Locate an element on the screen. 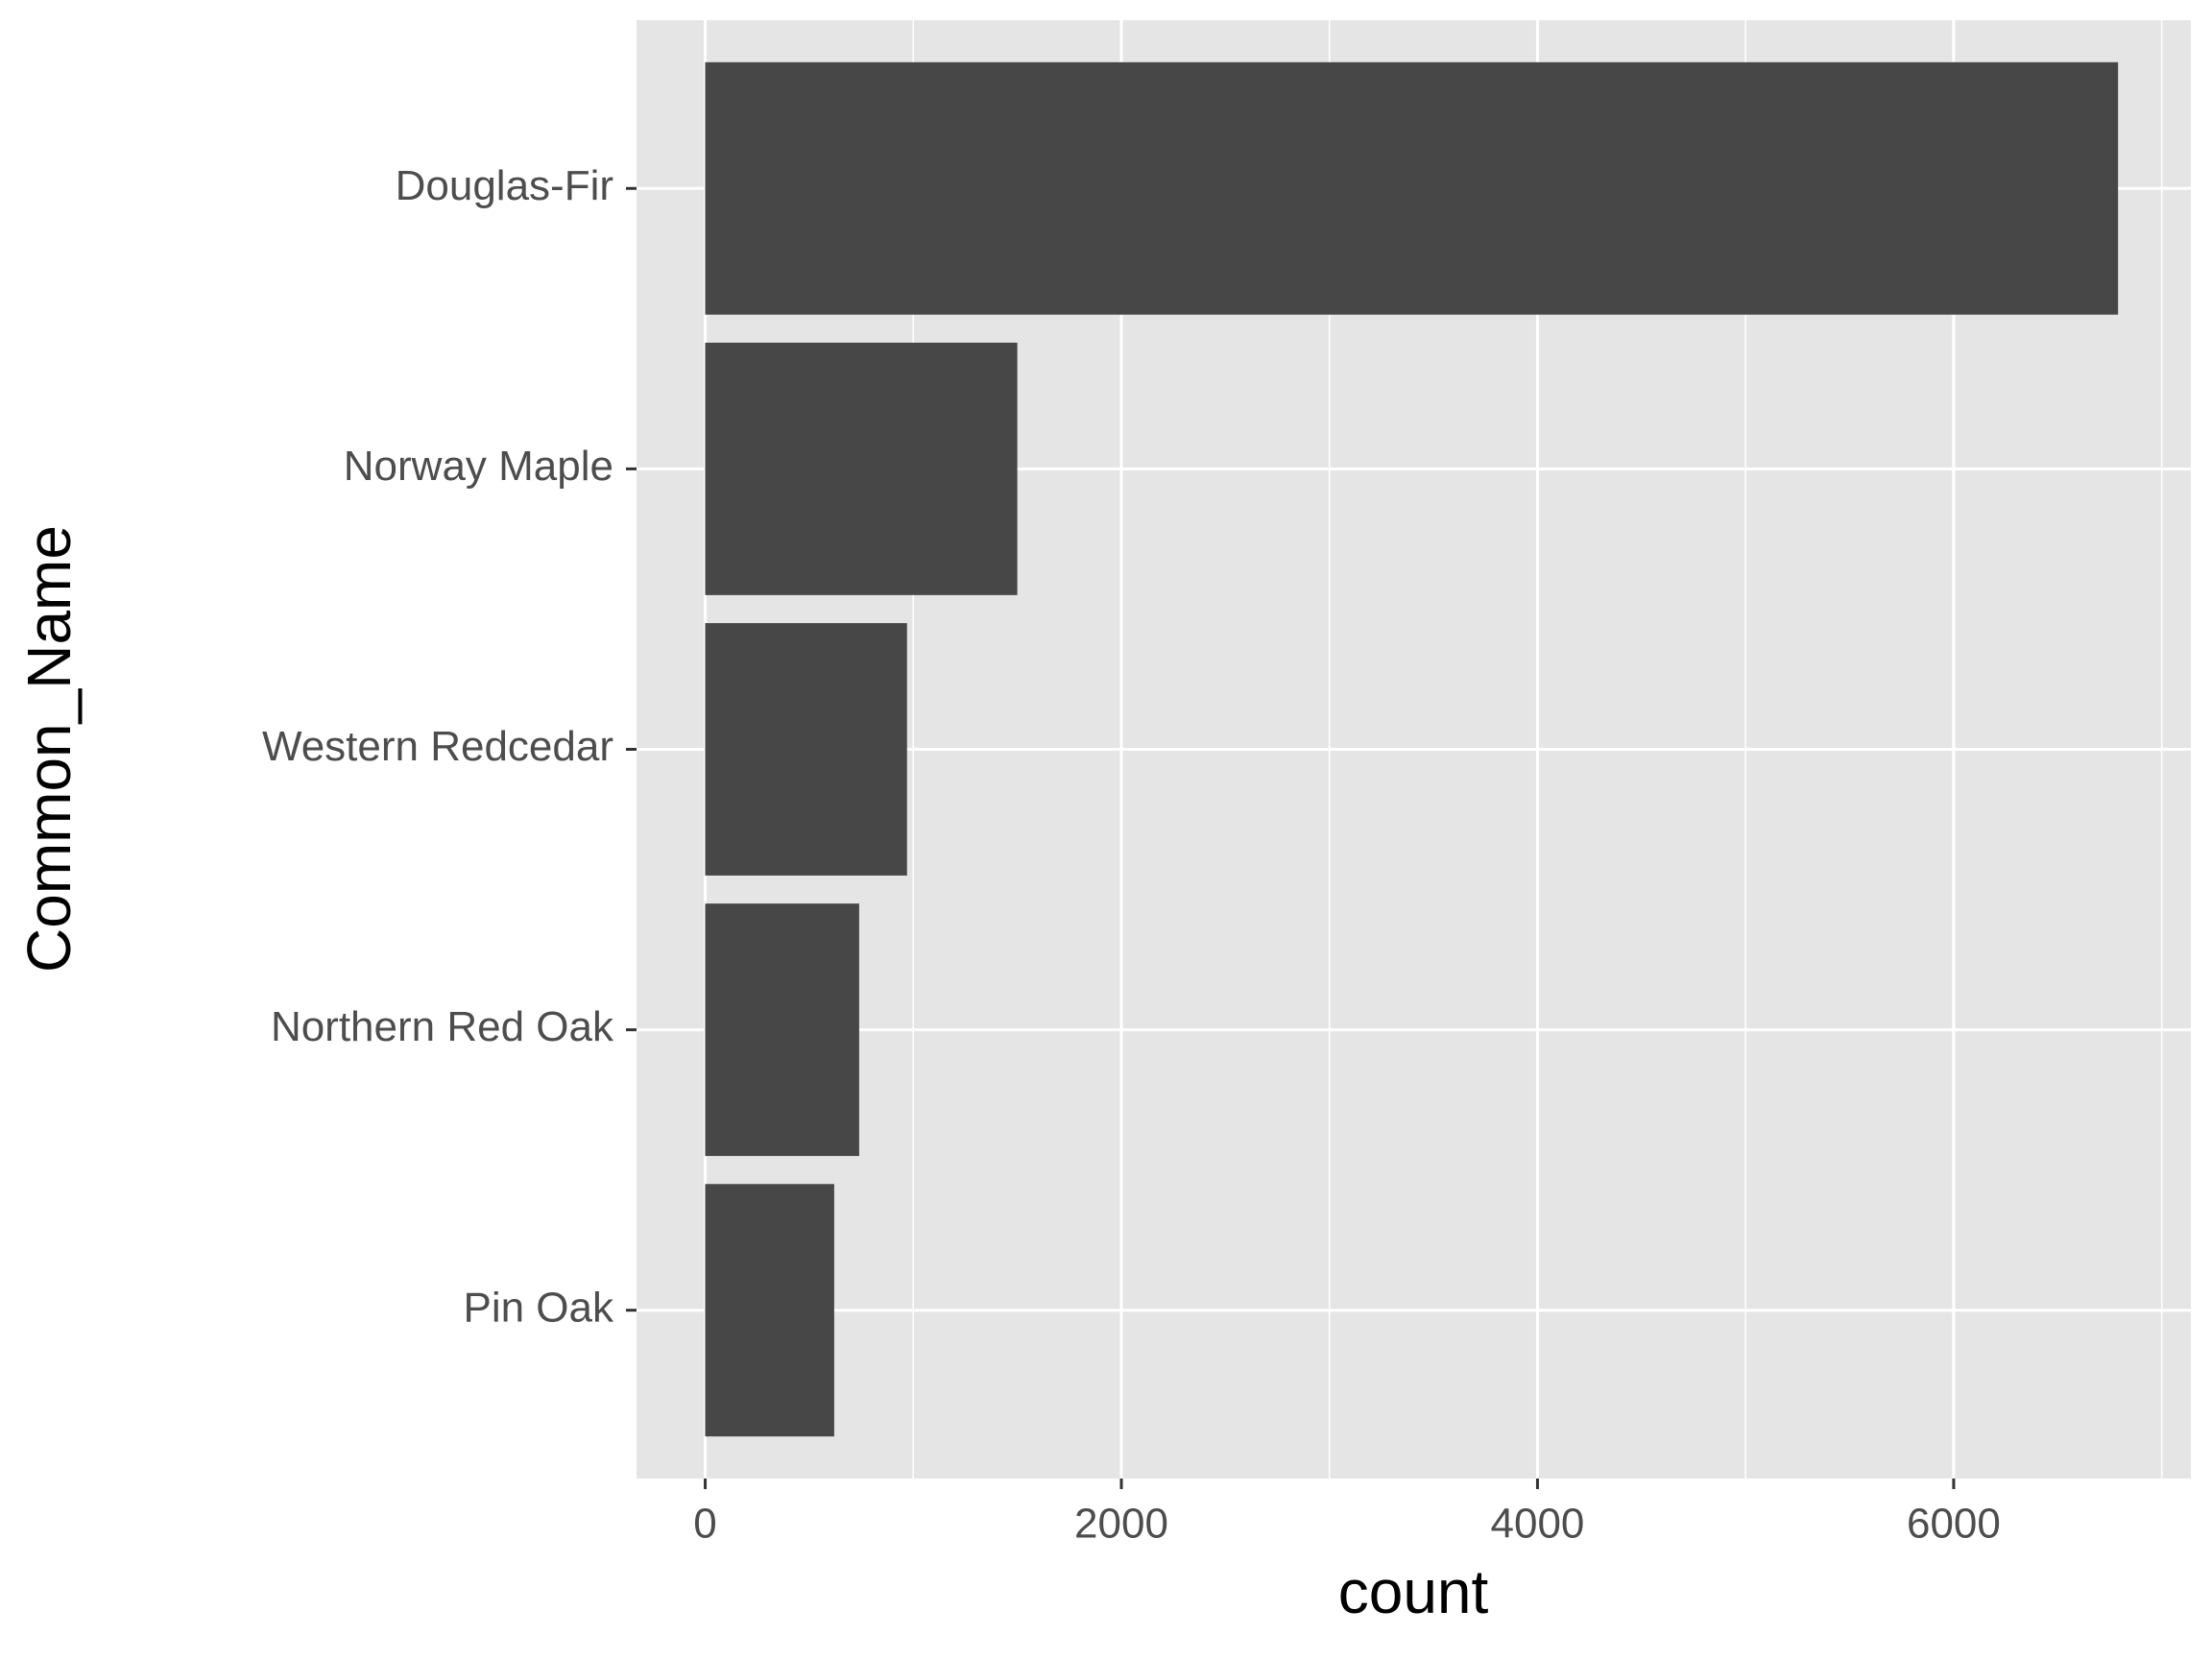 Image resolution: width=2212 pixels, height=1659 pixels. x-tick-label: 4000 is located at coordinates (1538, 1525).